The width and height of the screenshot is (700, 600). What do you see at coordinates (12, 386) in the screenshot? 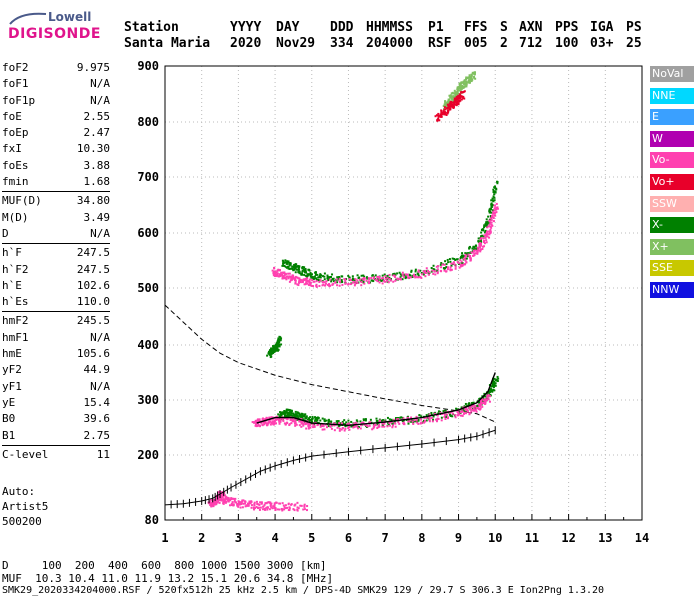
I see `param-key: yF1` at bounding box center [12, 386].